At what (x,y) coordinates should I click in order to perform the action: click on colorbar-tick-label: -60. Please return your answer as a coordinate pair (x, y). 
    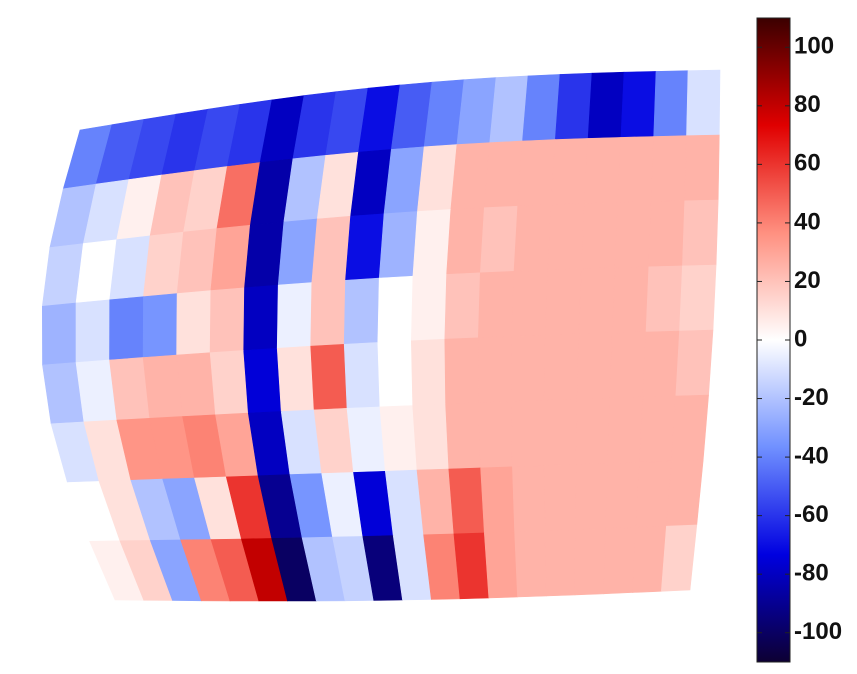
    Looking at the image, I should click on (811, 514).